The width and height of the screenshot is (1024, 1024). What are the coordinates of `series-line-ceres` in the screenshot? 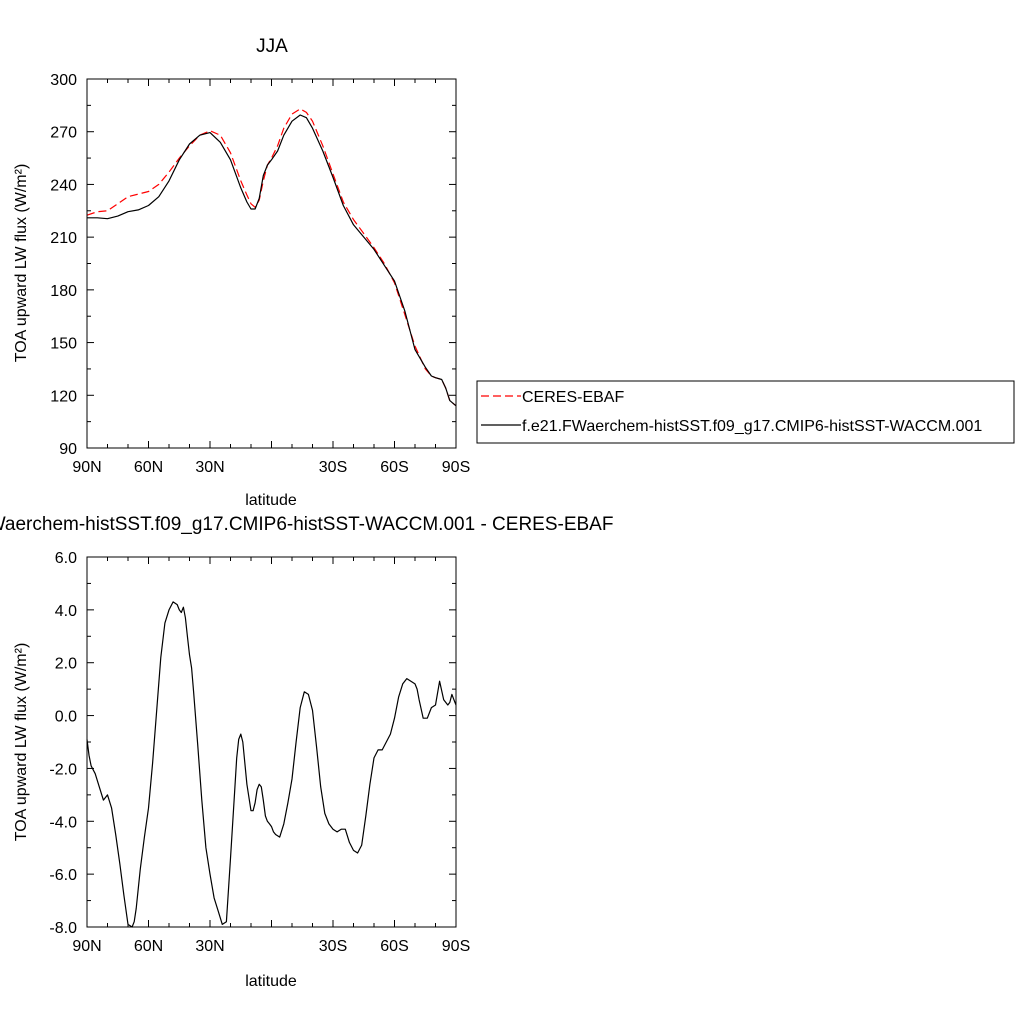 It's located at (271, 257).